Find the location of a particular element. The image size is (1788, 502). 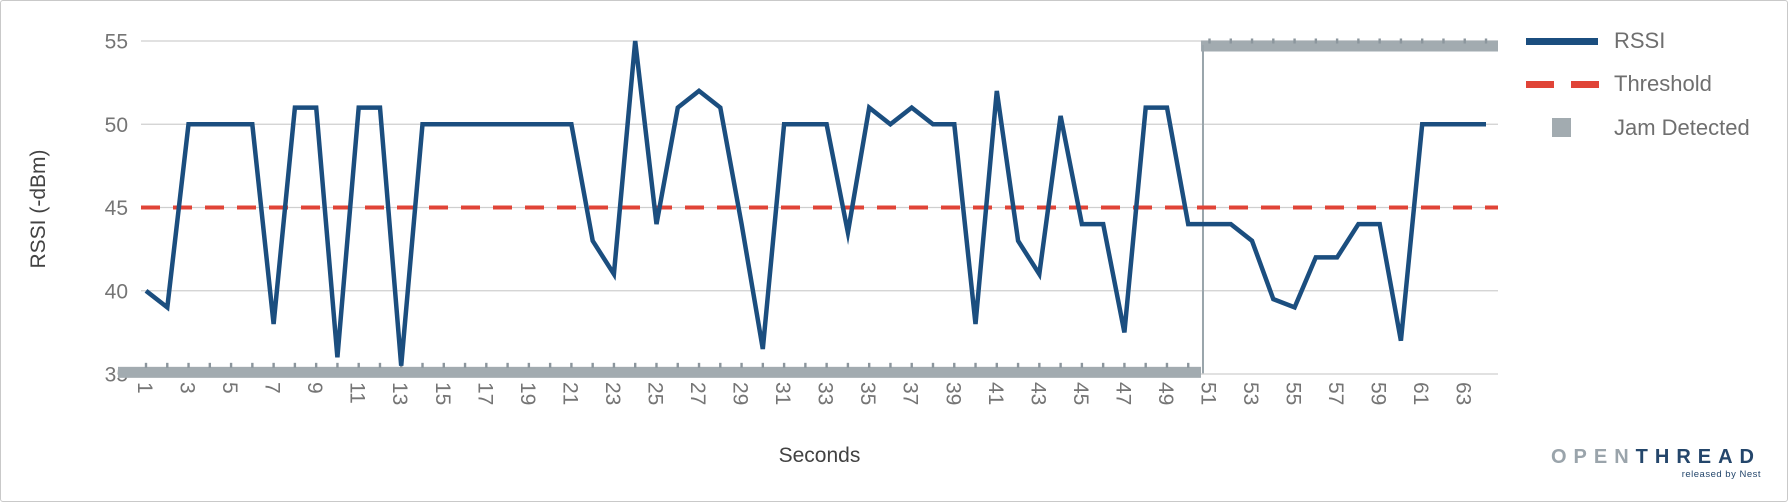

svg-text: 7 is located at coordinates (272, 388).